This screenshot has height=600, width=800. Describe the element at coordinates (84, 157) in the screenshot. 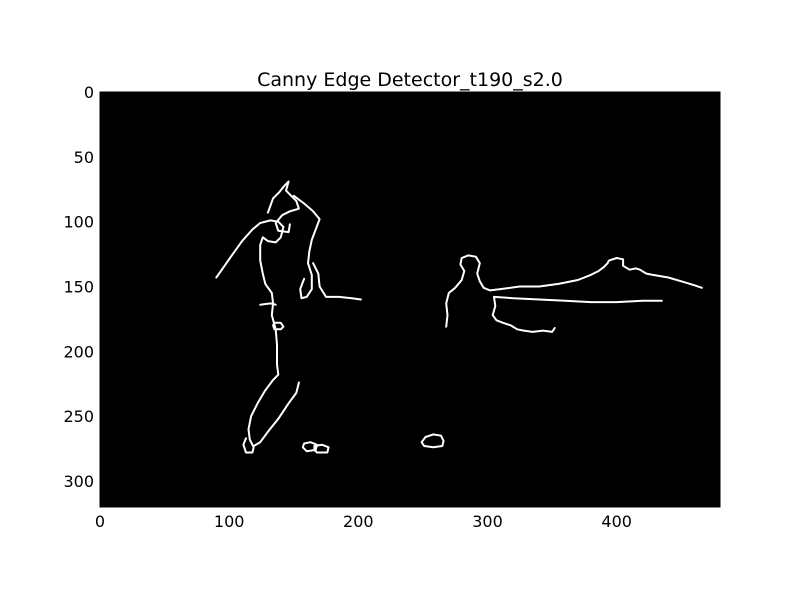

I see `y-tick-label: 50` at that location.